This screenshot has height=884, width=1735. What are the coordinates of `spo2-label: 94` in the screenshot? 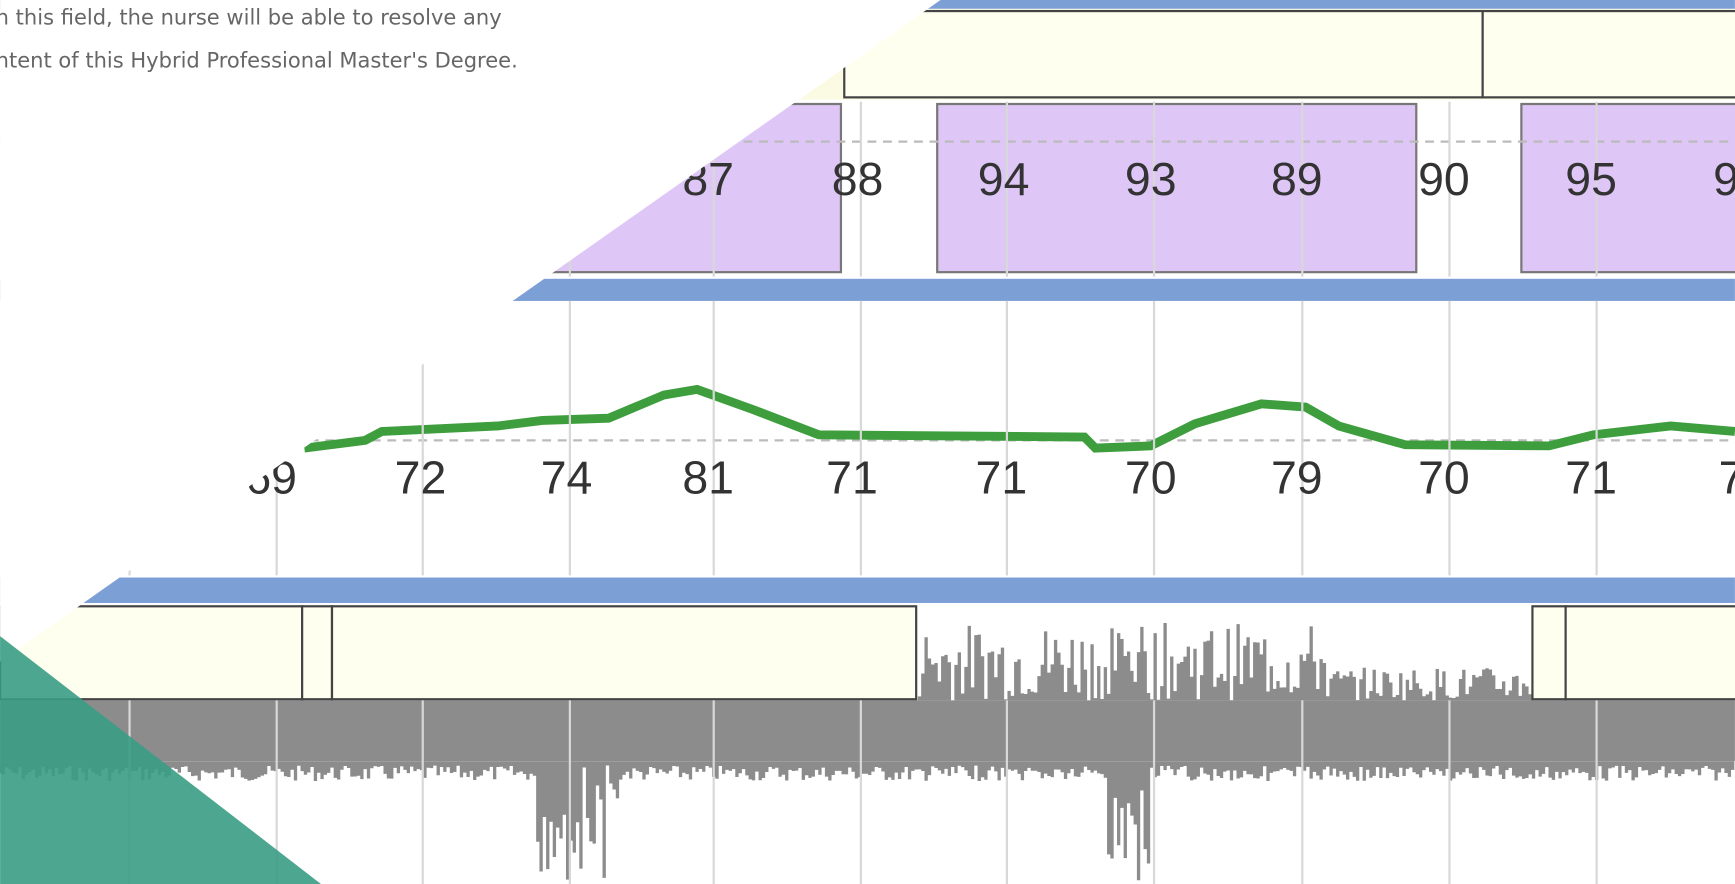 It's located at (1004, 179).